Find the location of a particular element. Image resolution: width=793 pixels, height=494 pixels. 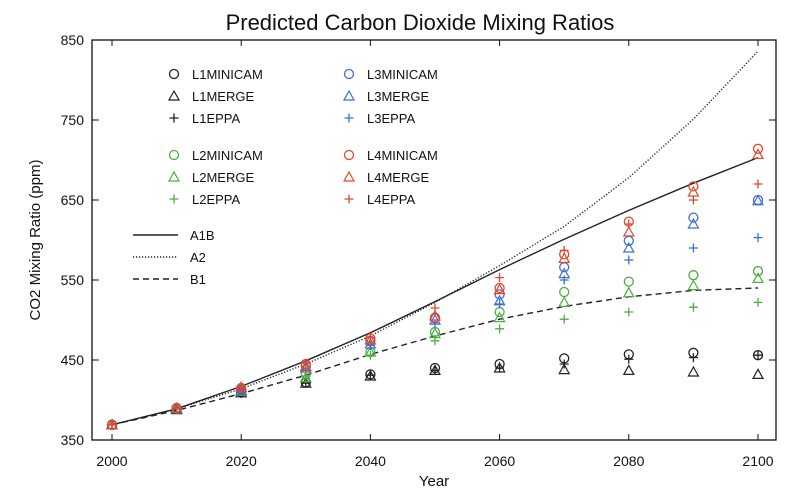

legend-label-l3merge: L3MERGE is located at coordinates (398, 96).